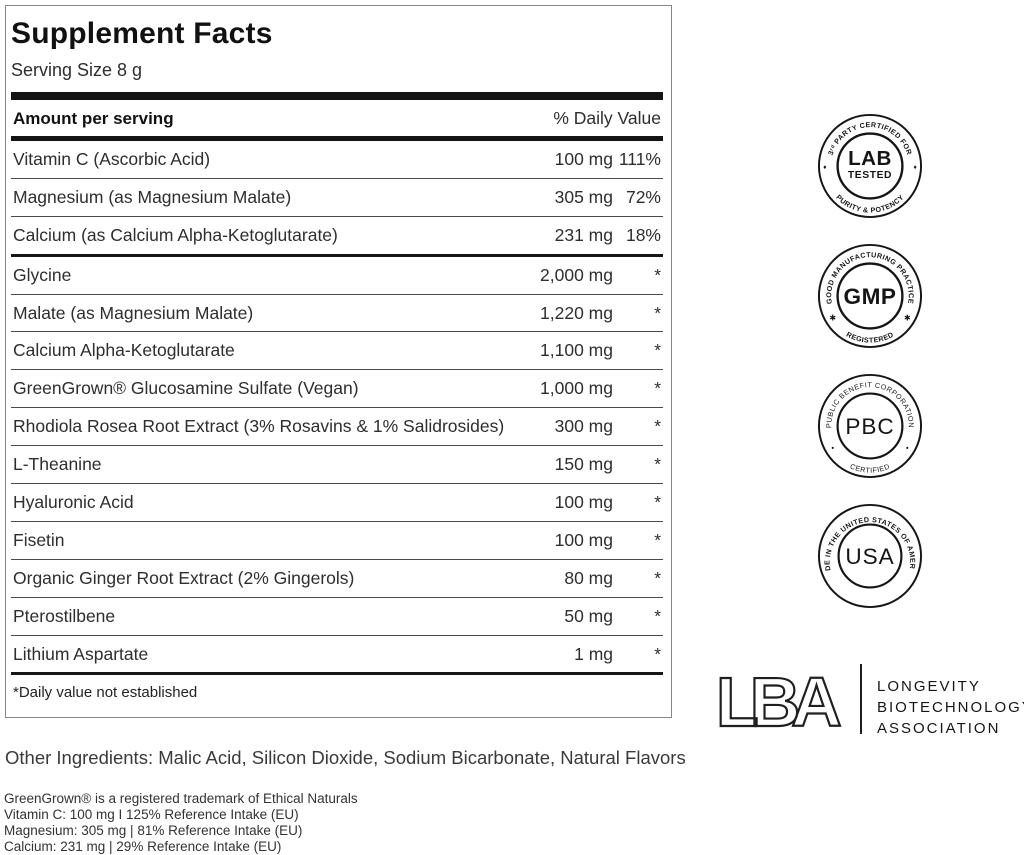 The height and width of the screenshot is (855, 1024). What do you see at coordinates (576, 350) in the screenshot?
I see `ingredient-amount: 1,100 mg` at bounding box center [576, 350].